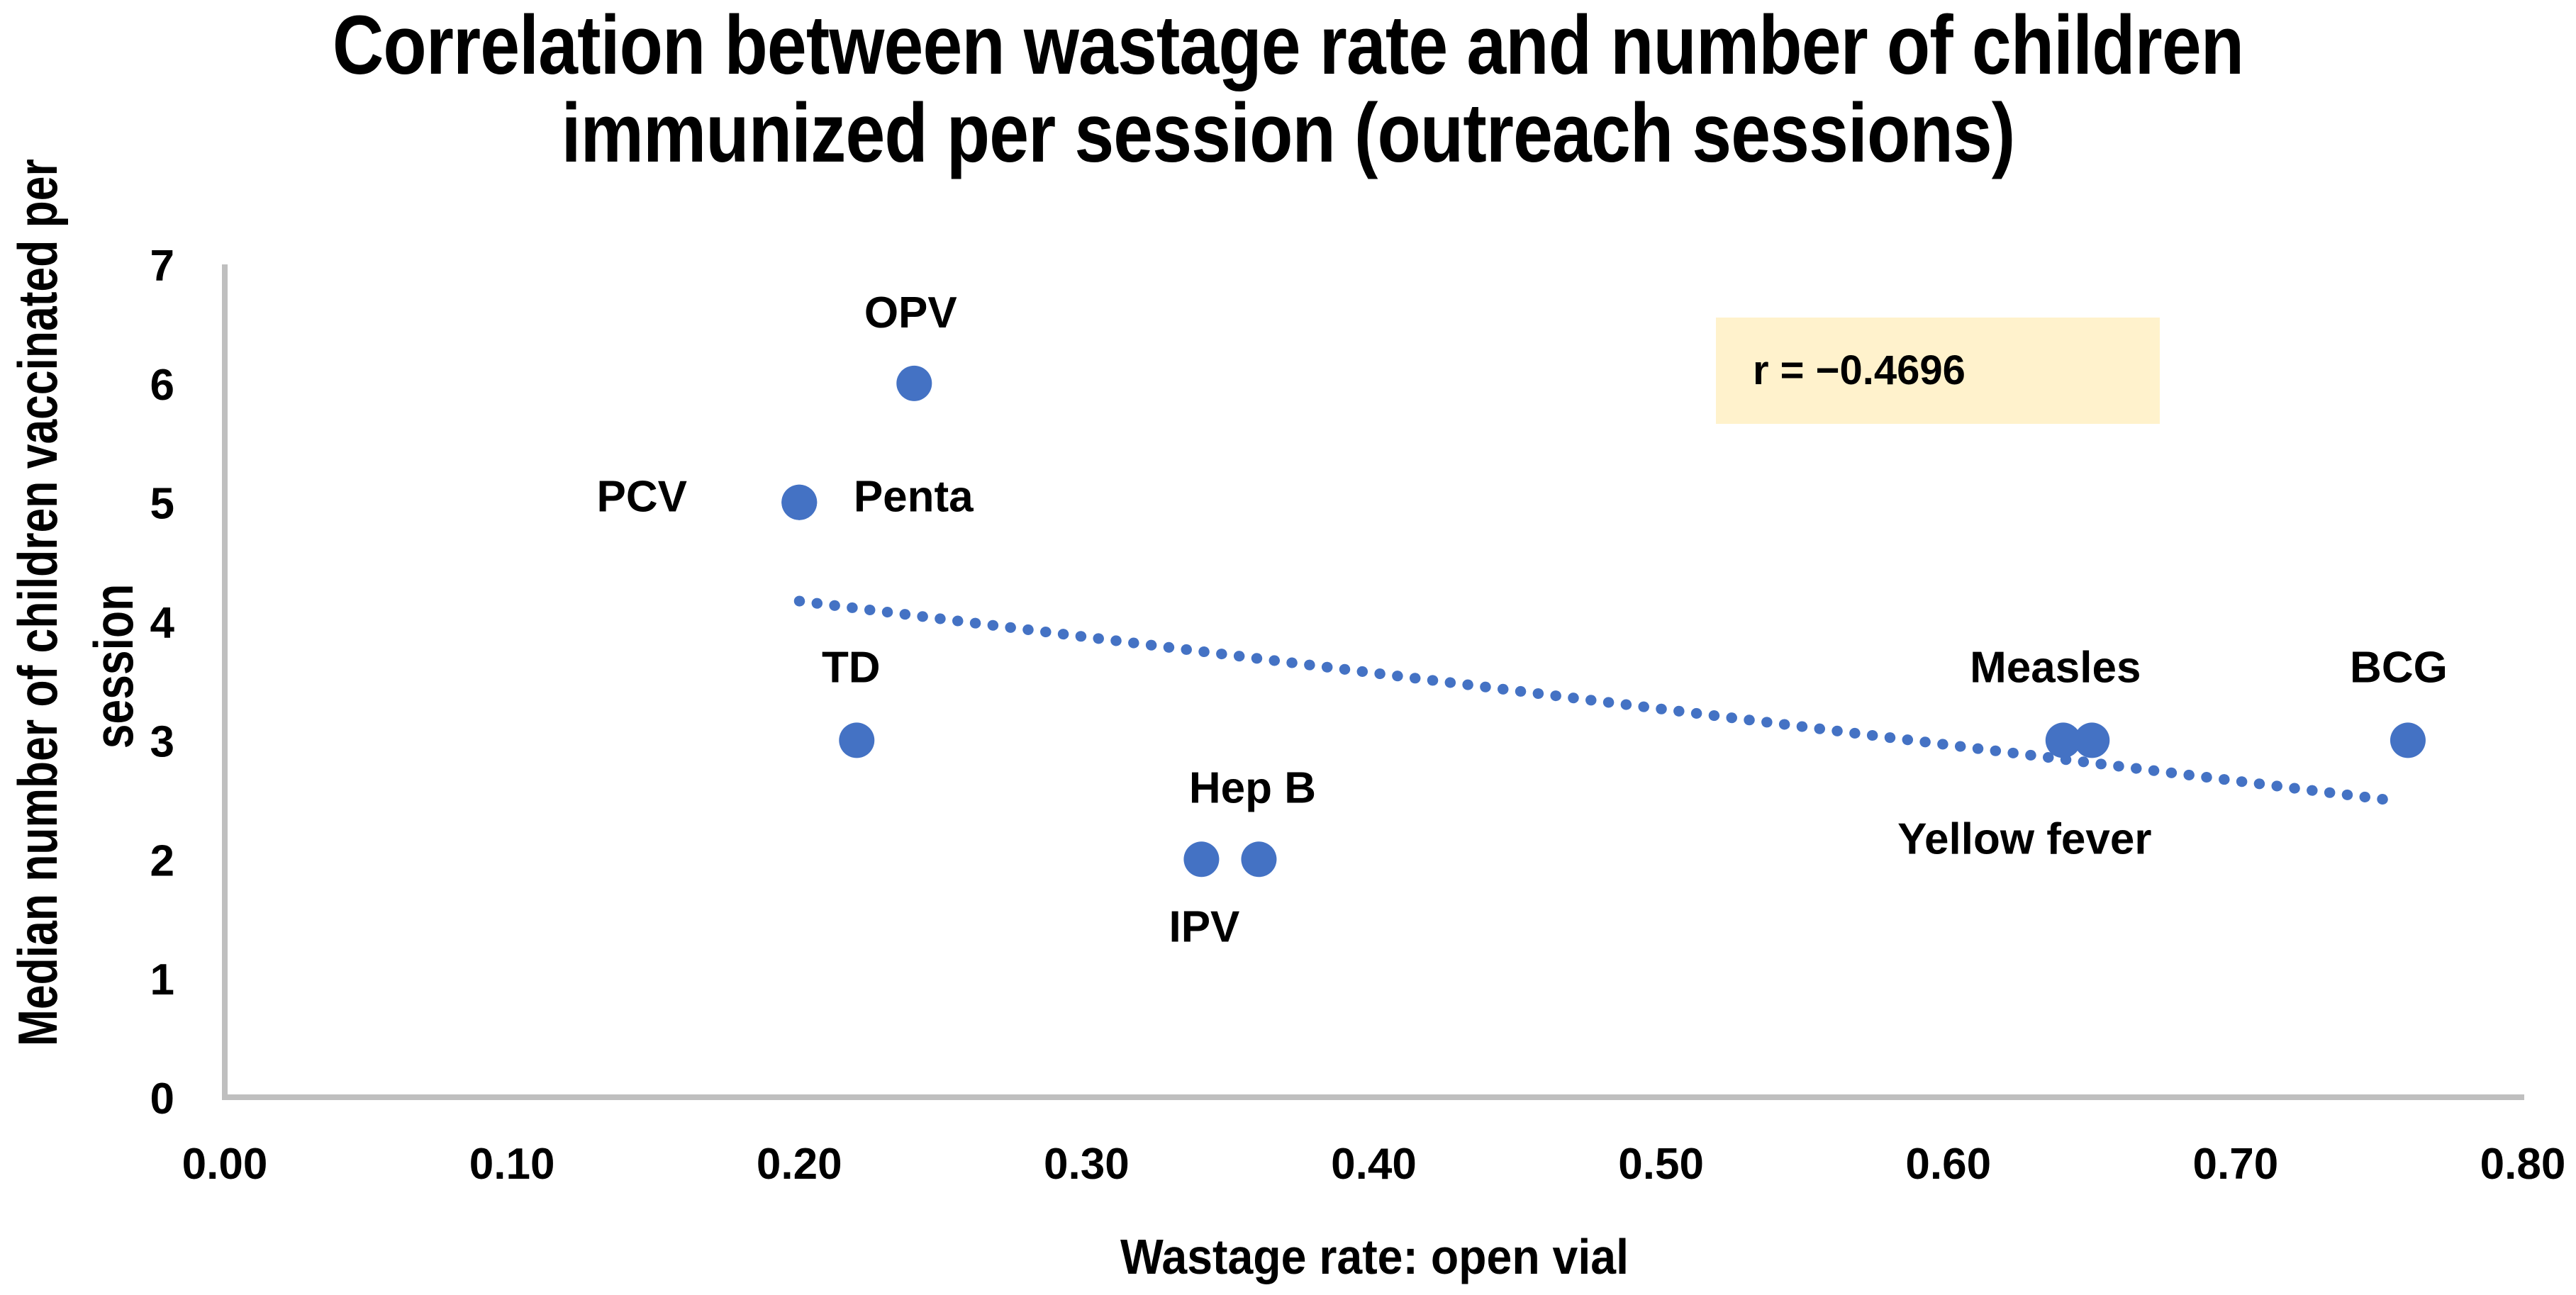 The width and height of the screenshot is (2576, 1295). Describe the element at coordinates (1087, 1164) in the screenshot. I see `x-tick-label: 0.30` at that location.